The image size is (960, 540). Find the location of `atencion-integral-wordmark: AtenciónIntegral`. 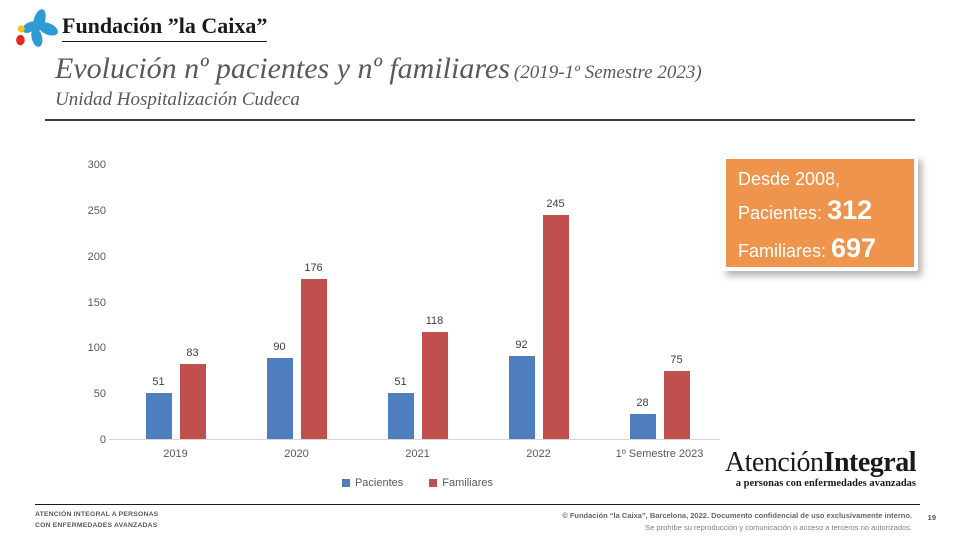

atencion-integral-wordmark: AtenciónIntegral is located at coordinates (820, 462).